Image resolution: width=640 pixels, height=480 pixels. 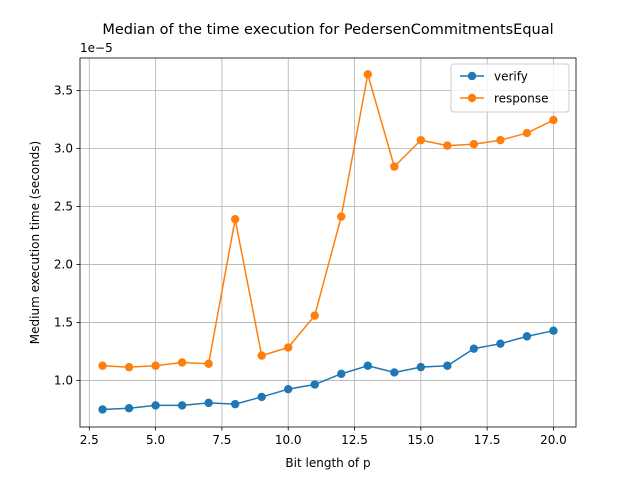 I want to click on x-tick-label: 7.5, so click(x=221, y=440).